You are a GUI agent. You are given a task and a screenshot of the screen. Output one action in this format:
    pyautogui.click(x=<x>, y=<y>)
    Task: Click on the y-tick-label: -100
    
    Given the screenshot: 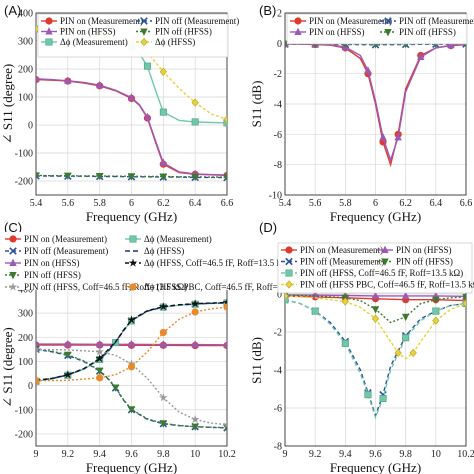 What is the action you would take?
    pyautogui.click(x=24, y=410)
    